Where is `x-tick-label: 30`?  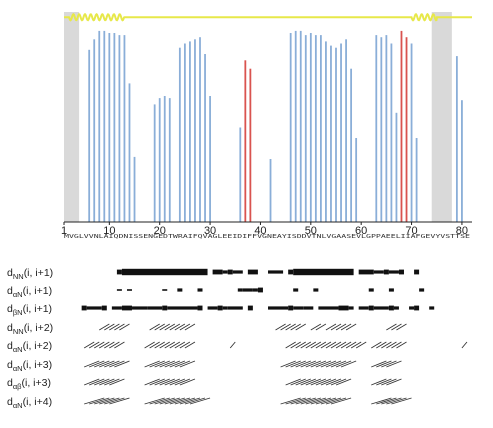 x-tick-label: 30 is located at coordinates (210, 231).